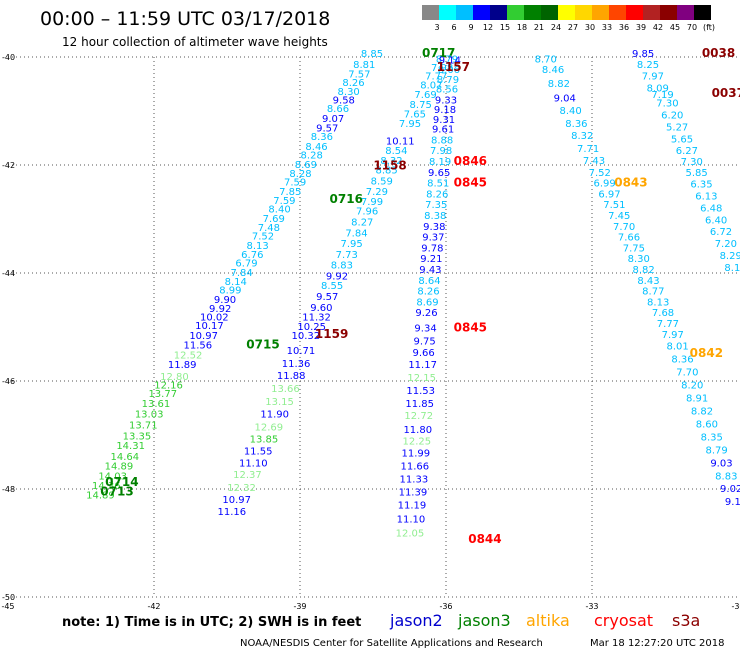 The height and width of the screenshot is (650, 740). I want to click on x-tick-label: -42, so click(153, 606).